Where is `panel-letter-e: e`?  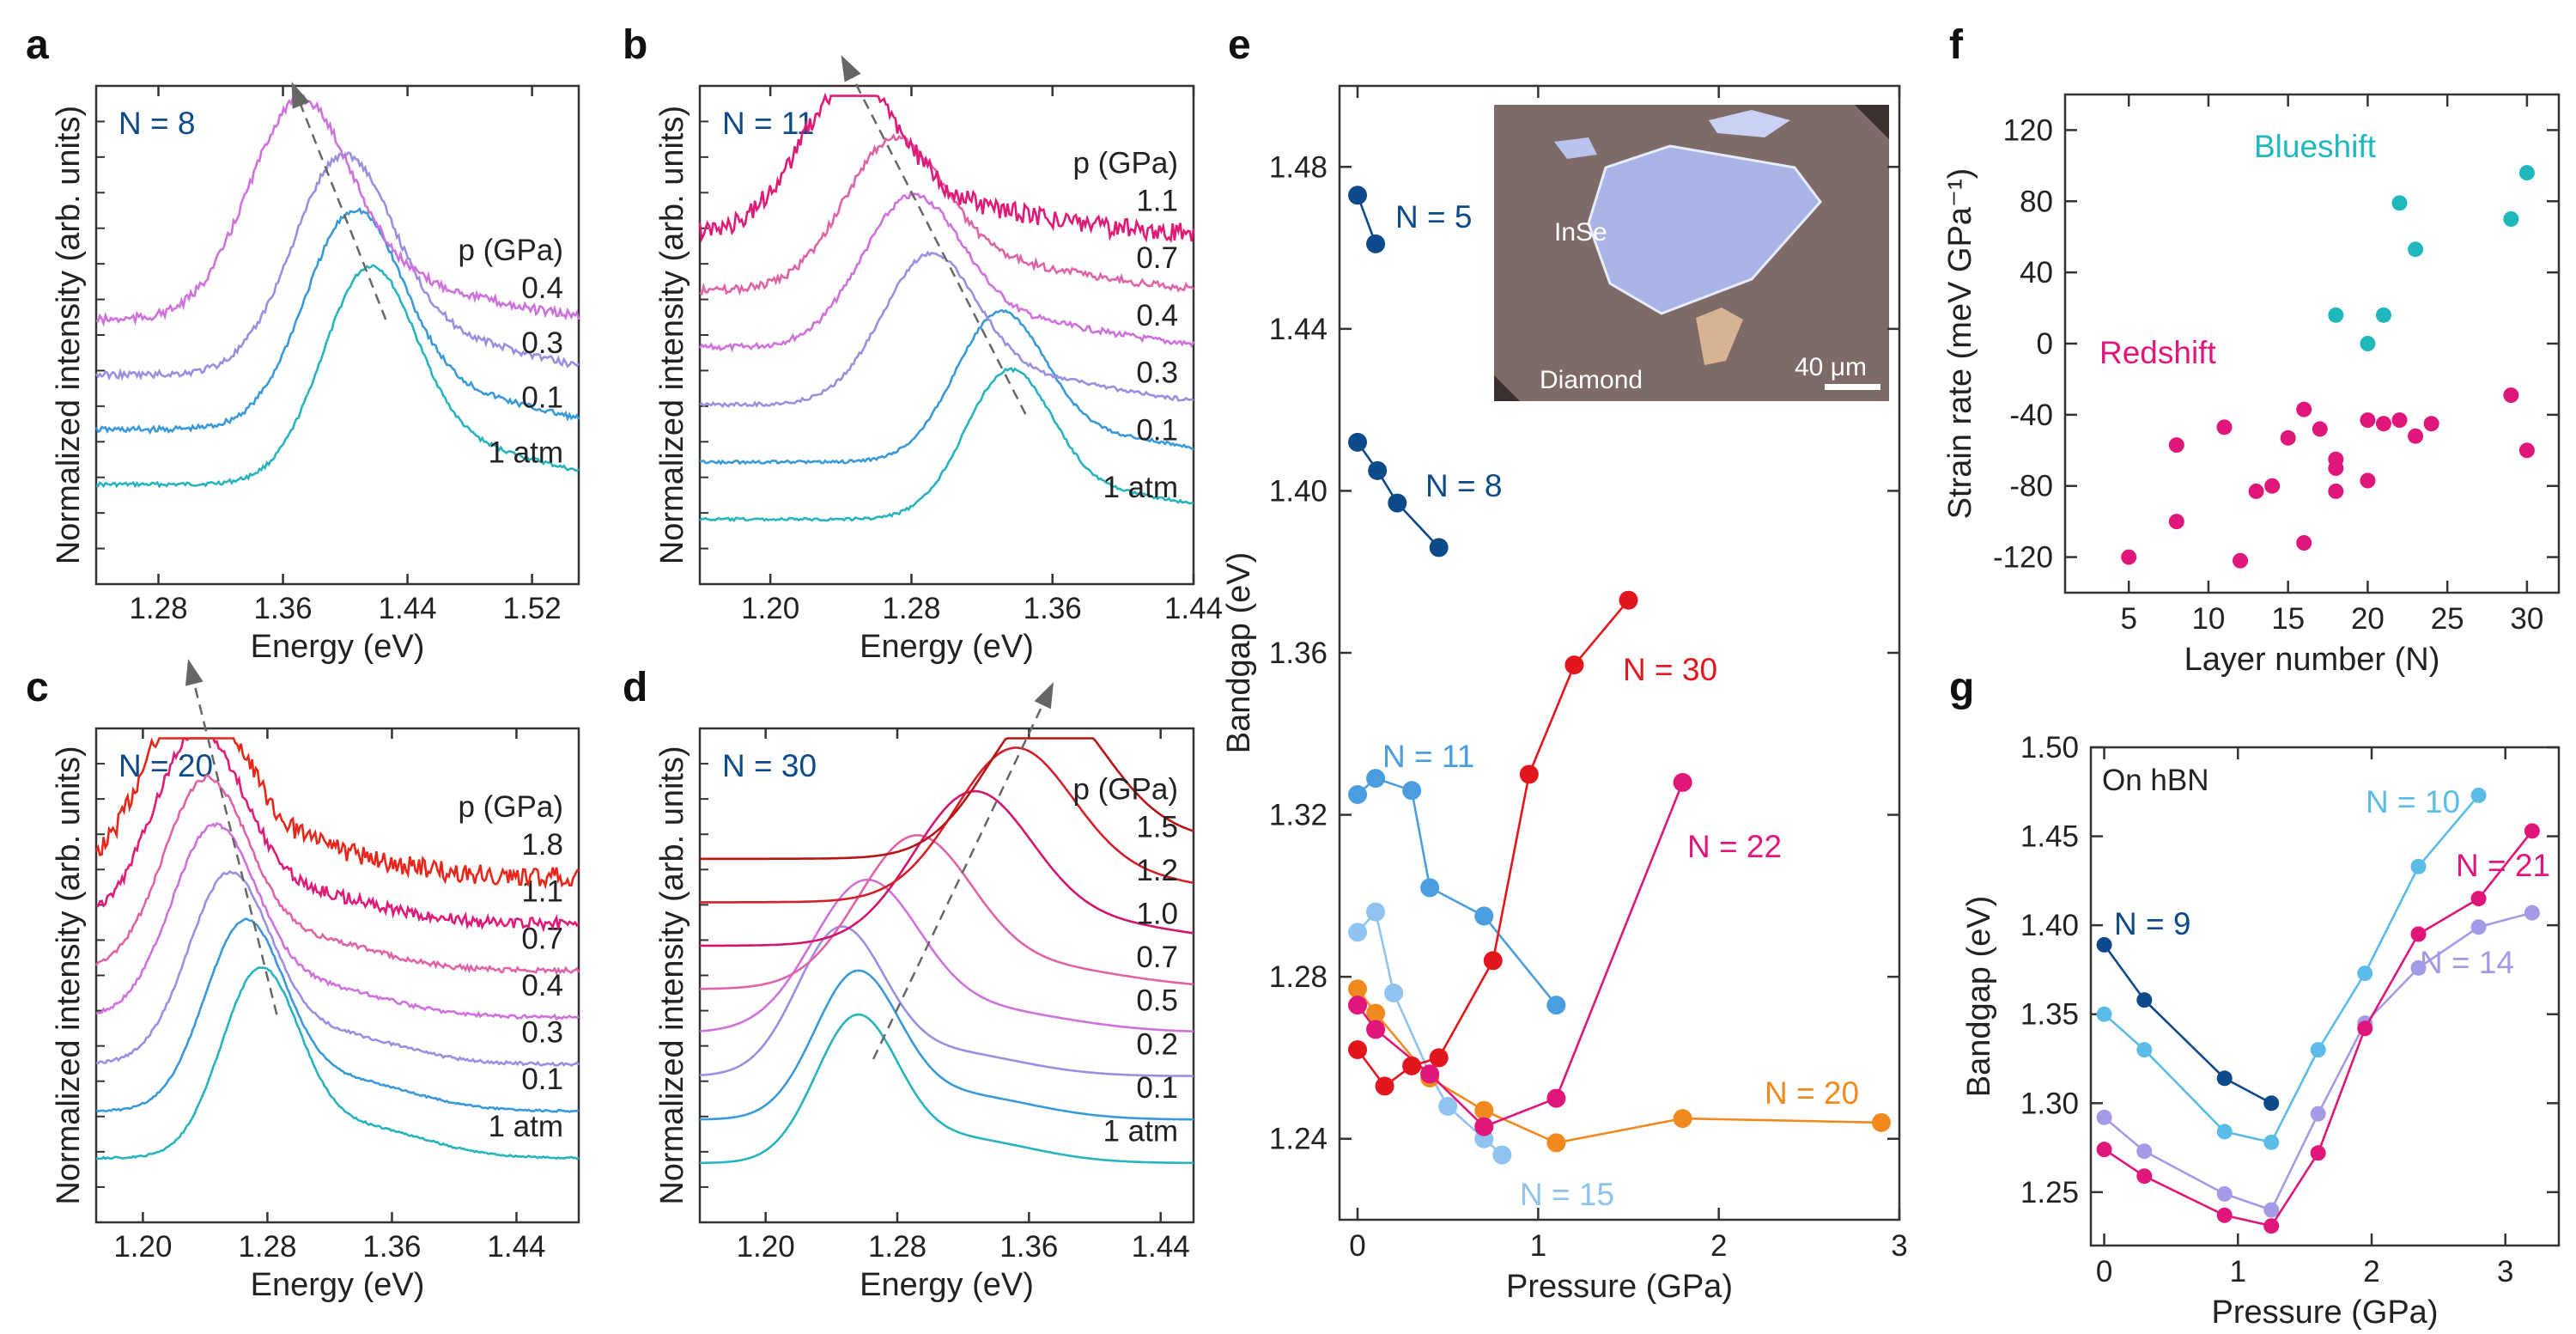
panel-letter-e: e is located at coordinates (1239, 45).